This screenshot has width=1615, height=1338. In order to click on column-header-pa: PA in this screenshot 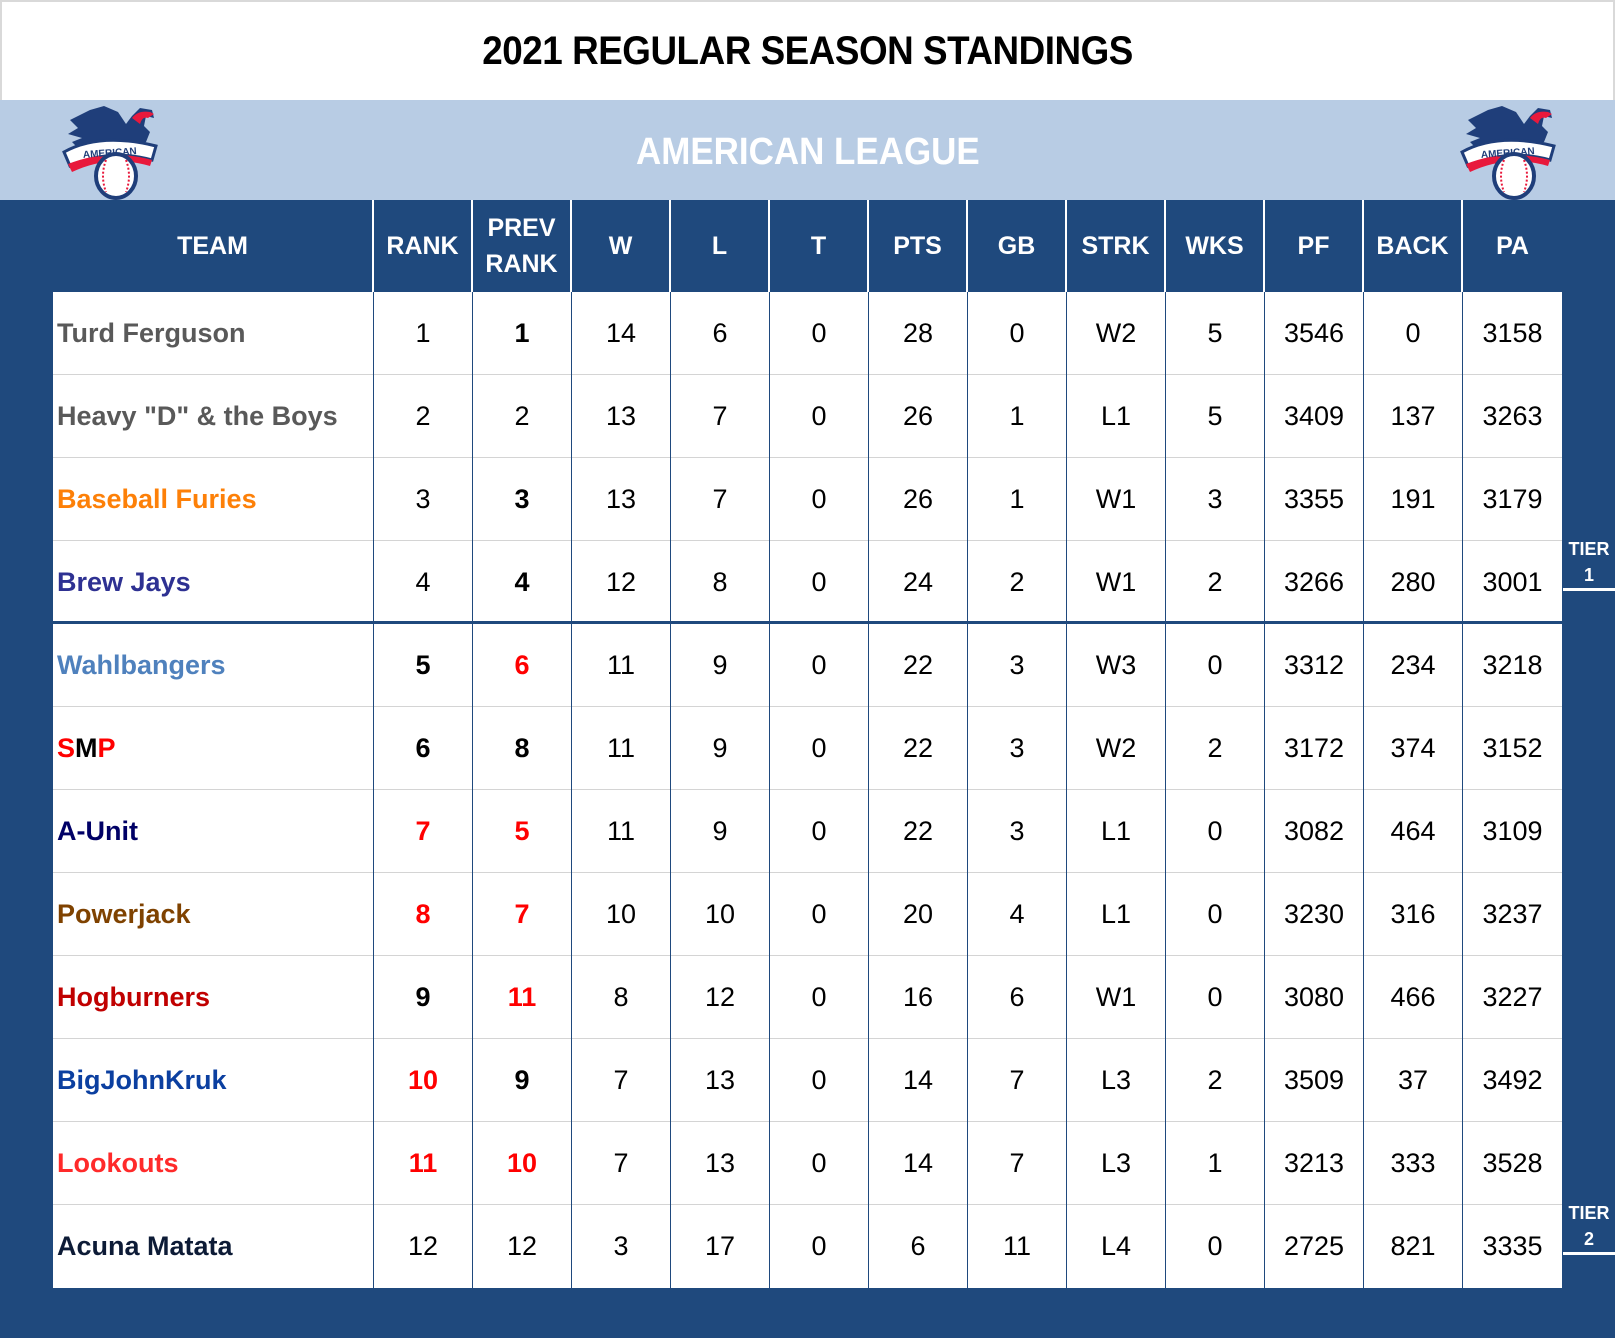, I will do `click(1512, 246)`.